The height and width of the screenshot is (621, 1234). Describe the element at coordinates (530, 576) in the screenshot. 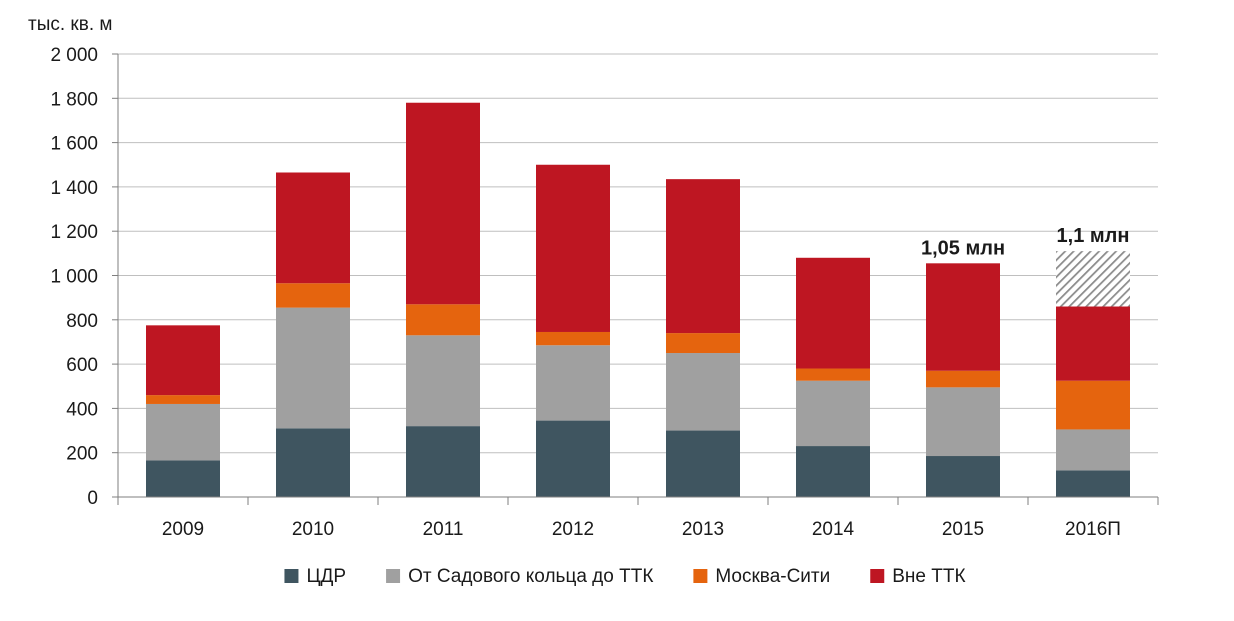

I see `legend-label: От Садового кольца до ТТК` at that location.